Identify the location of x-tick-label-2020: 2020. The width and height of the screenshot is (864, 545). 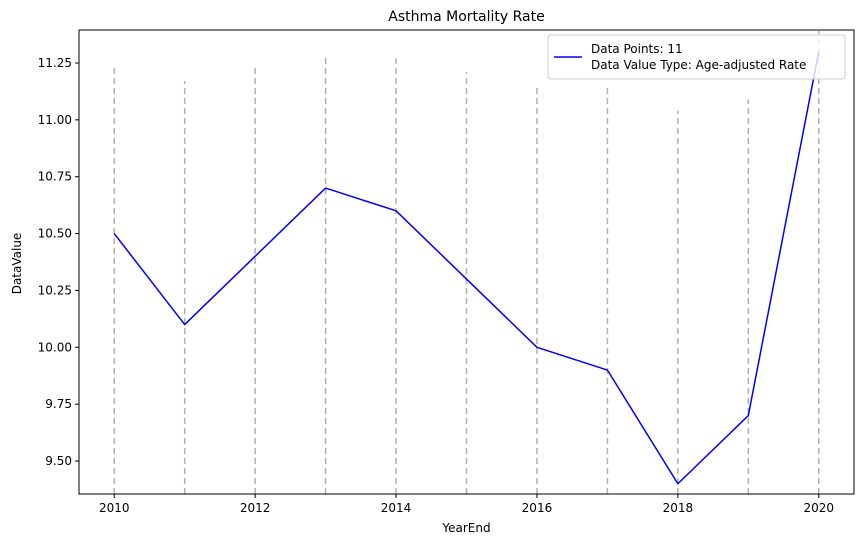
(818, 508).